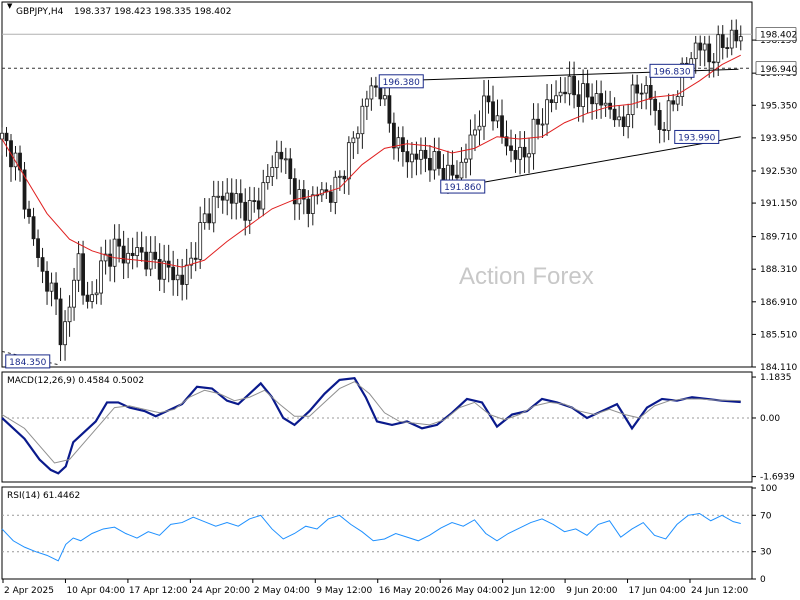  Describe the element at coordinates (401, 81) in the screenshot. I see `price-annotation: 196.380` at that location.